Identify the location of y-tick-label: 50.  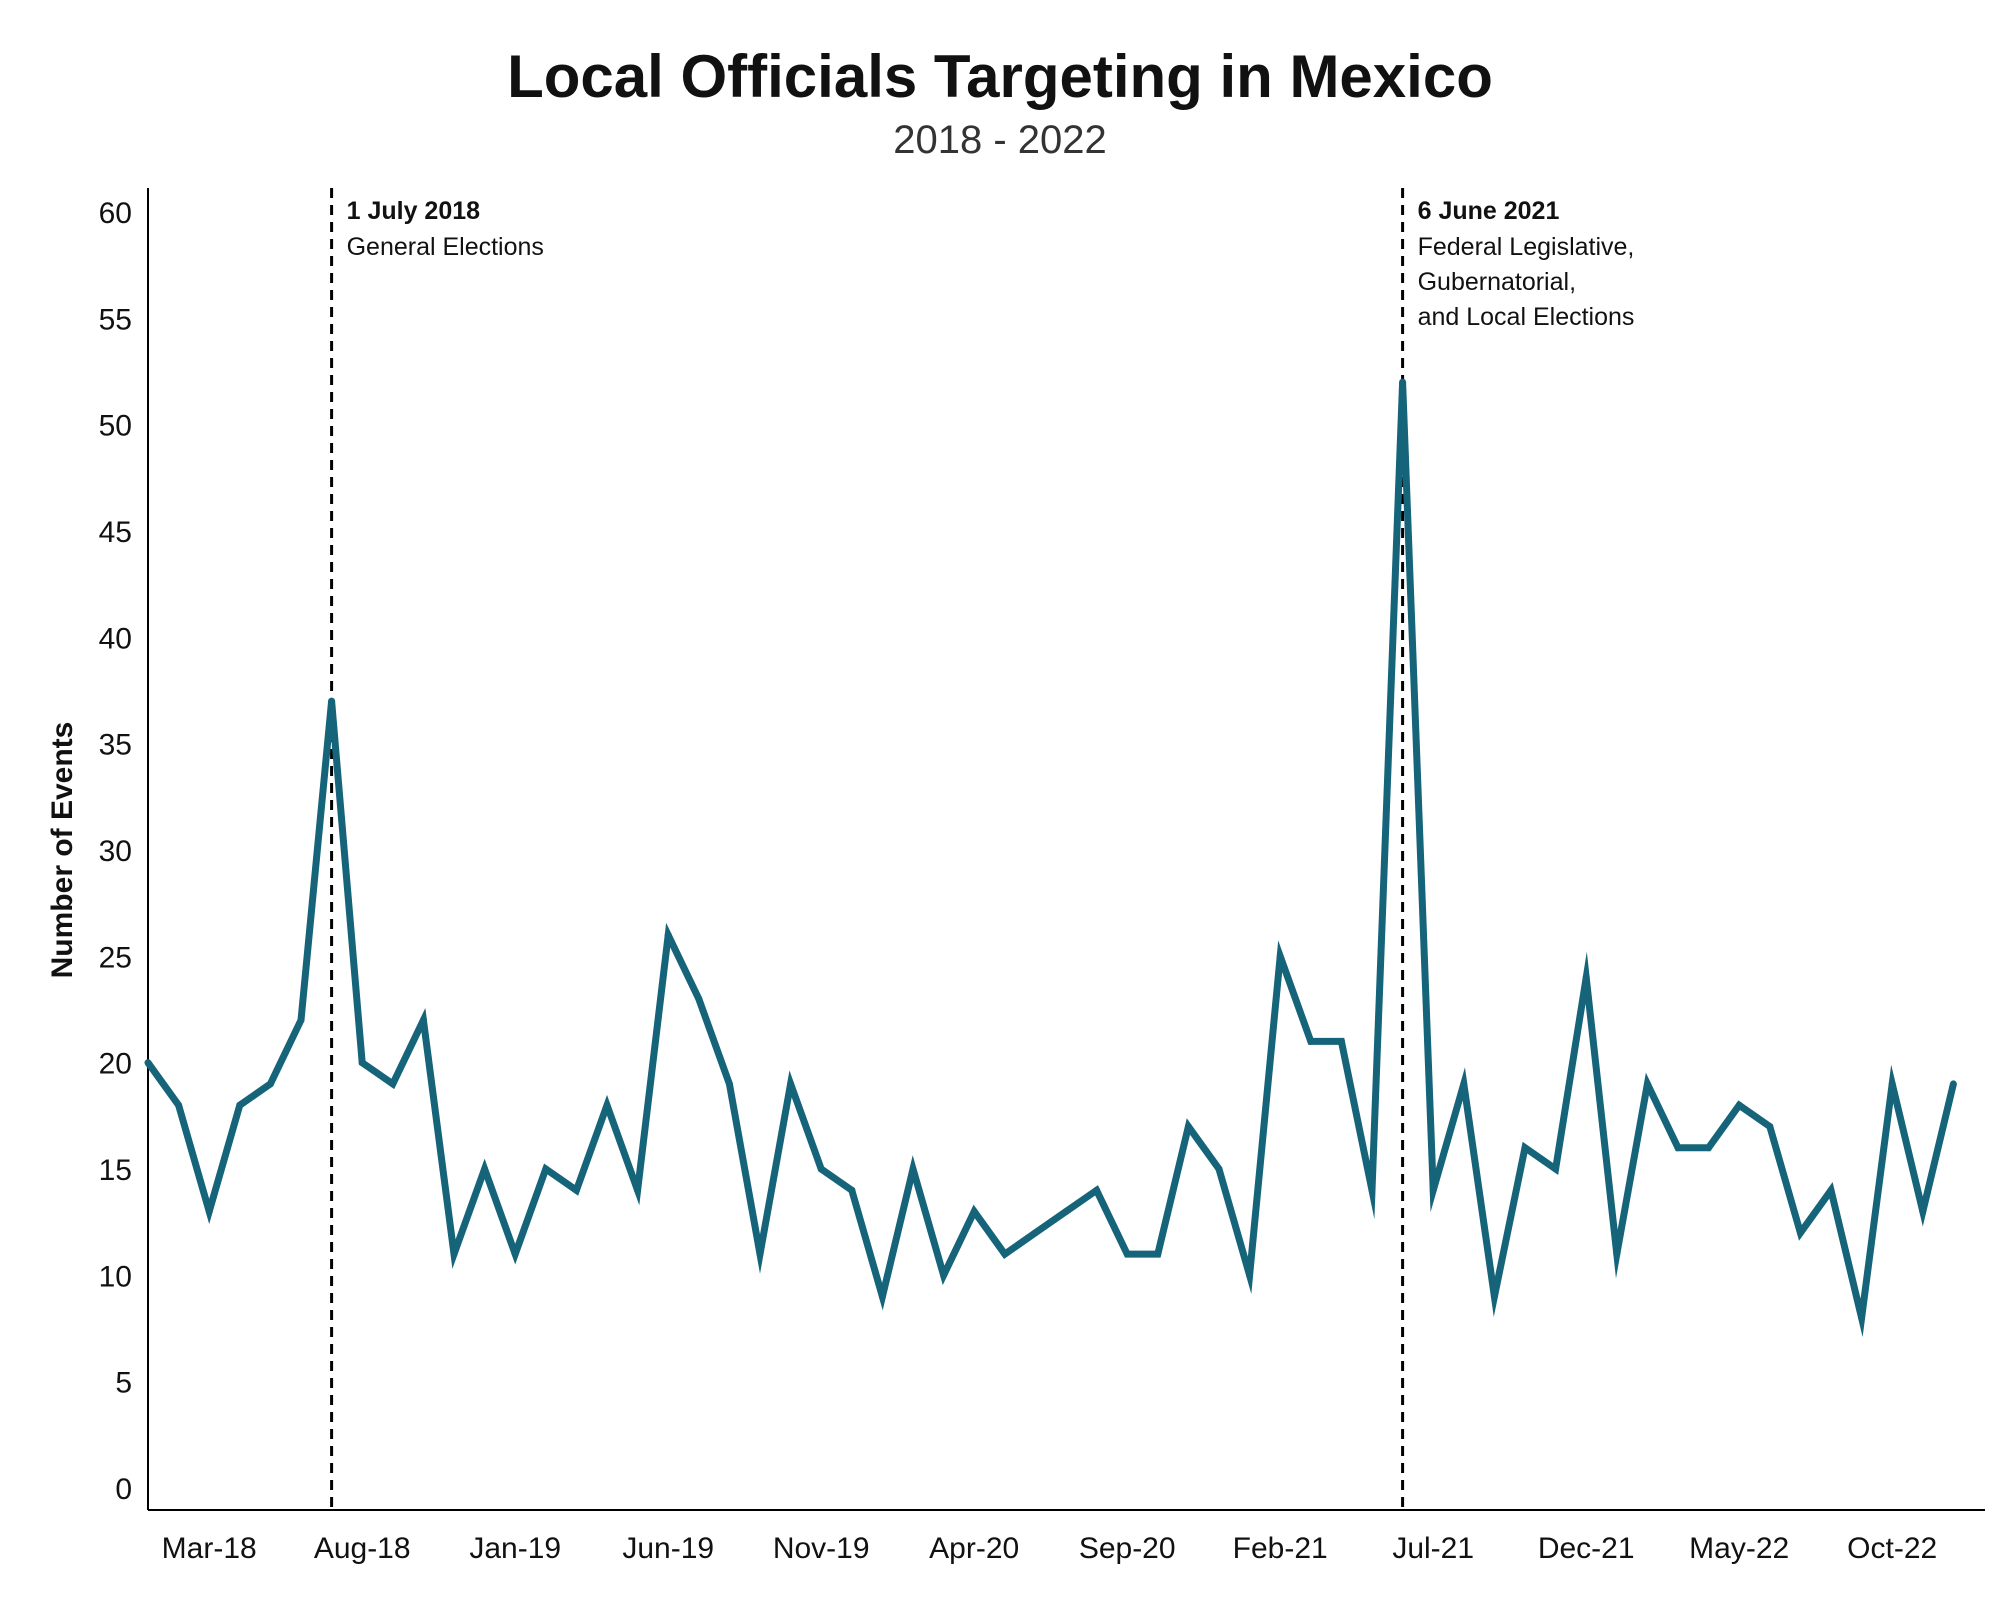
(115, 426).